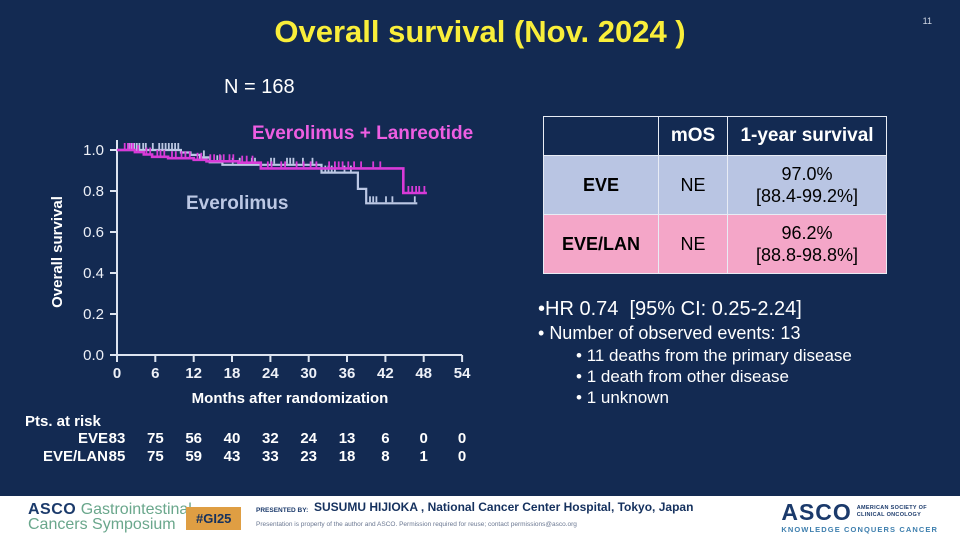  I want to click on header-mos: mOS, so click(693, 136).